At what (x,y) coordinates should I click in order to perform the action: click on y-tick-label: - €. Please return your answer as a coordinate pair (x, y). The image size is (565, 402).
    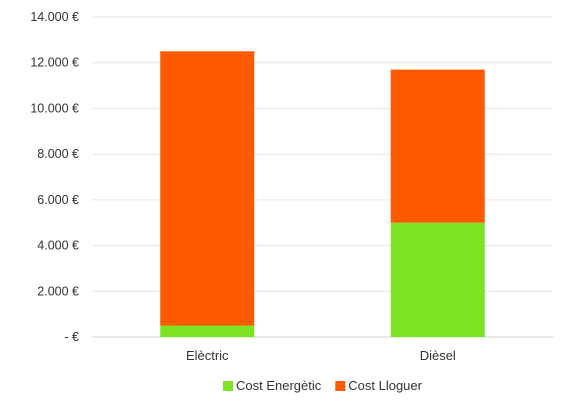
    Looking at the image, I should click on (71, 337).